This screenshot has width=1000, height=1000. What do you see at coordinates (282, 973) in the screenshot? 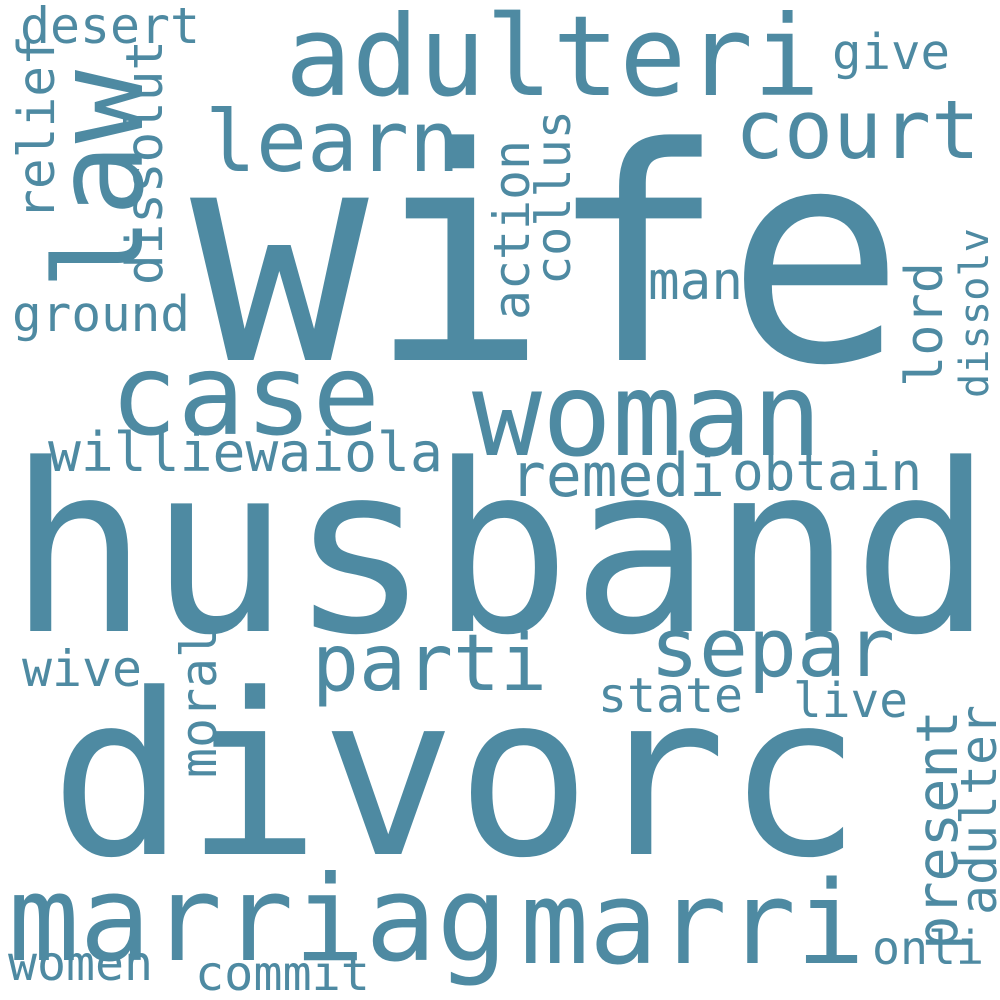
I see `word-commit: commit` at bounding box center [282, 973].